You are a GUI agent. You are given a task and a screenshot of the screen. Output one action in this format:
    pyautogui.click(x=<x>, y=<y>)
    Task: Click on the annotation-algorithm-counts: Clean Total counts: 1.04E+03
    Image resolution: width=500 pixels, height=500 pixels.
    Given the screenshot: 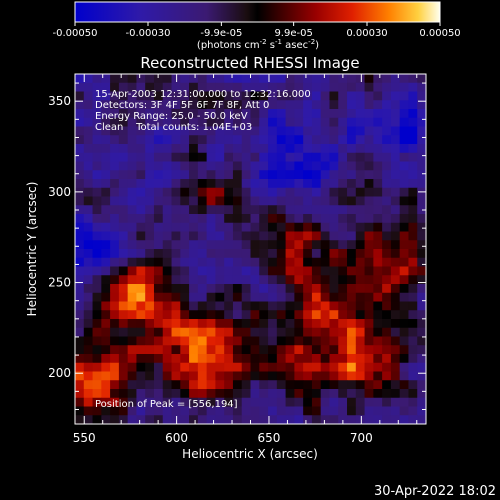 What is the action you would take?
    pyautogui.click(x=173, y=127)
    